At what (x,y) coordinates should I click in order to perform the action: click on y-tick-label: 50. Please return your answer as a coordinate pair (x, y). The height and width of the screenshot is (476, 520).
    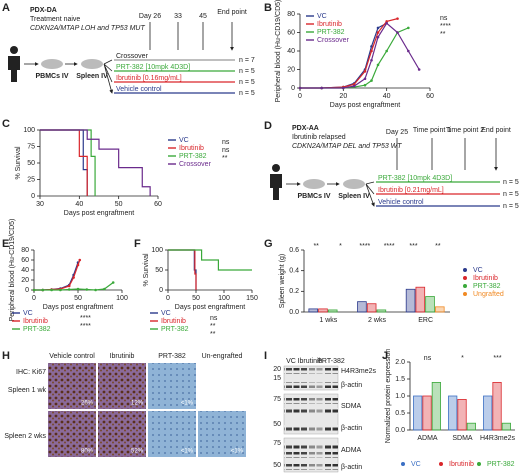
    Looking at the image, I should click on (31, 163).